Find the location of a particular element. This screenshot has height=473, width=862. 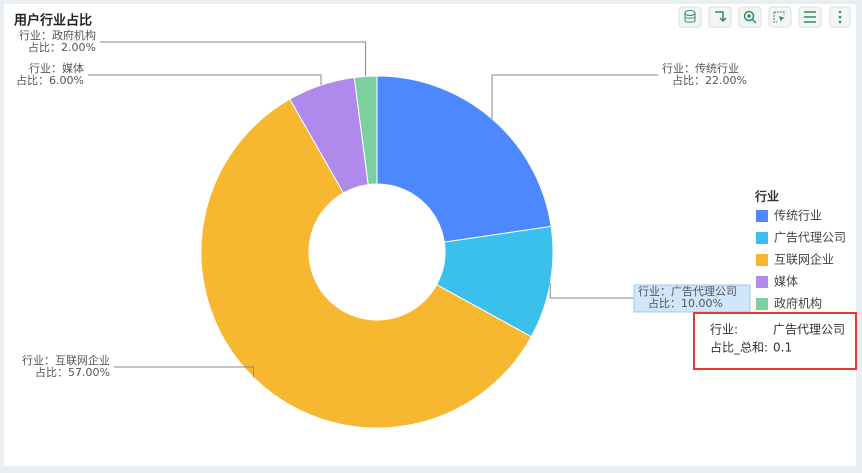

select-button is located at coordinates (780, 17).